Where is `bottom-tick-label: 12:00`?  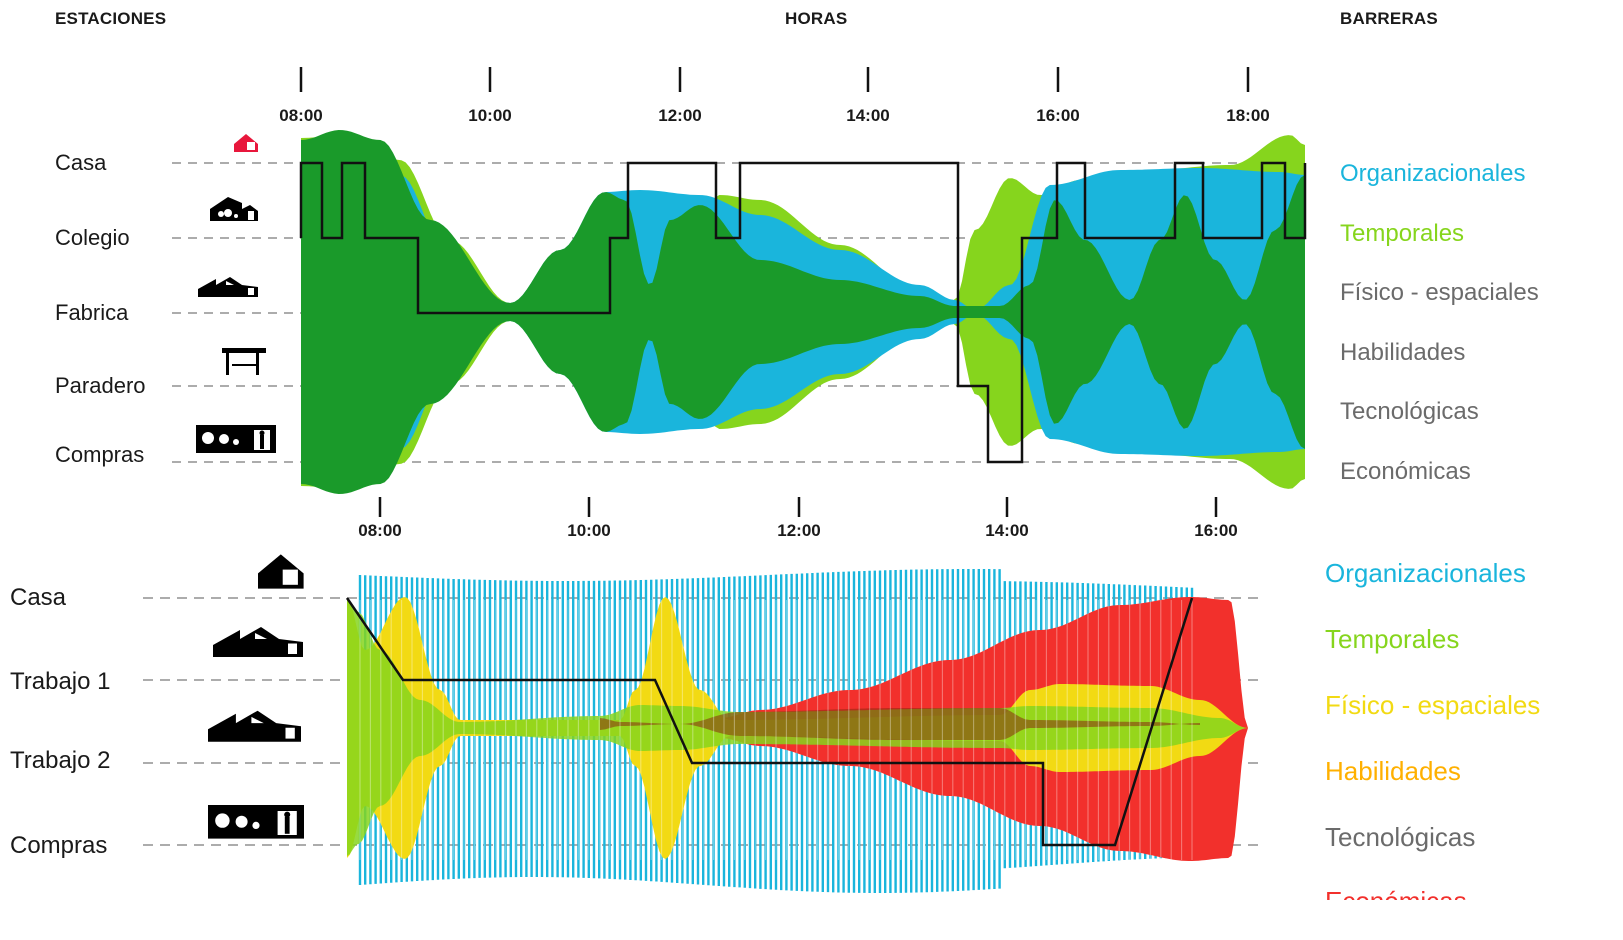 bottom-tick-label: 12:00 is located at coordinates (798, 530).